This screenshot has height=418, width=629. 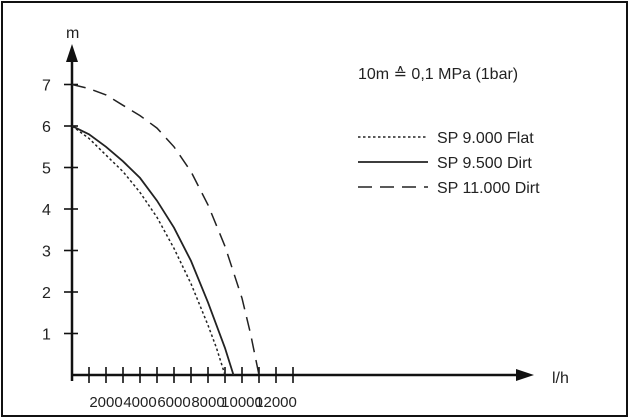 What do you see at coordinates (488, 188) in the screenshot?
I see `legend-label: SP 11.000 Dirt` at bounding box center [488, 188].